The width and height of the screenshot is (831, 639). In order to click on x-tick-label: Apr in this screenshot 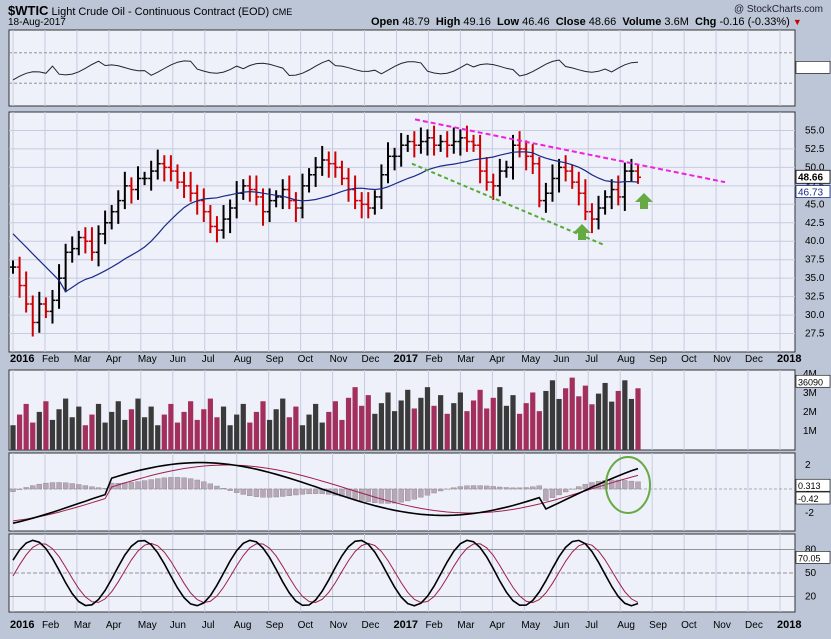, I will do `click(114, 359)`.